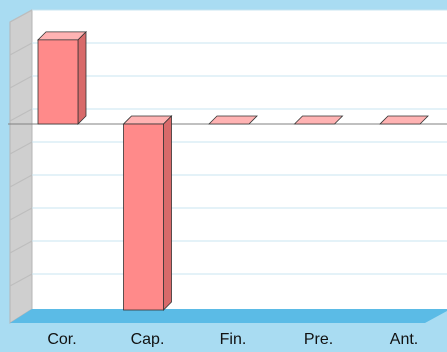  Describe the element at coordinates (58, 82) in the screenshot. I see `bar-cor` at that location.